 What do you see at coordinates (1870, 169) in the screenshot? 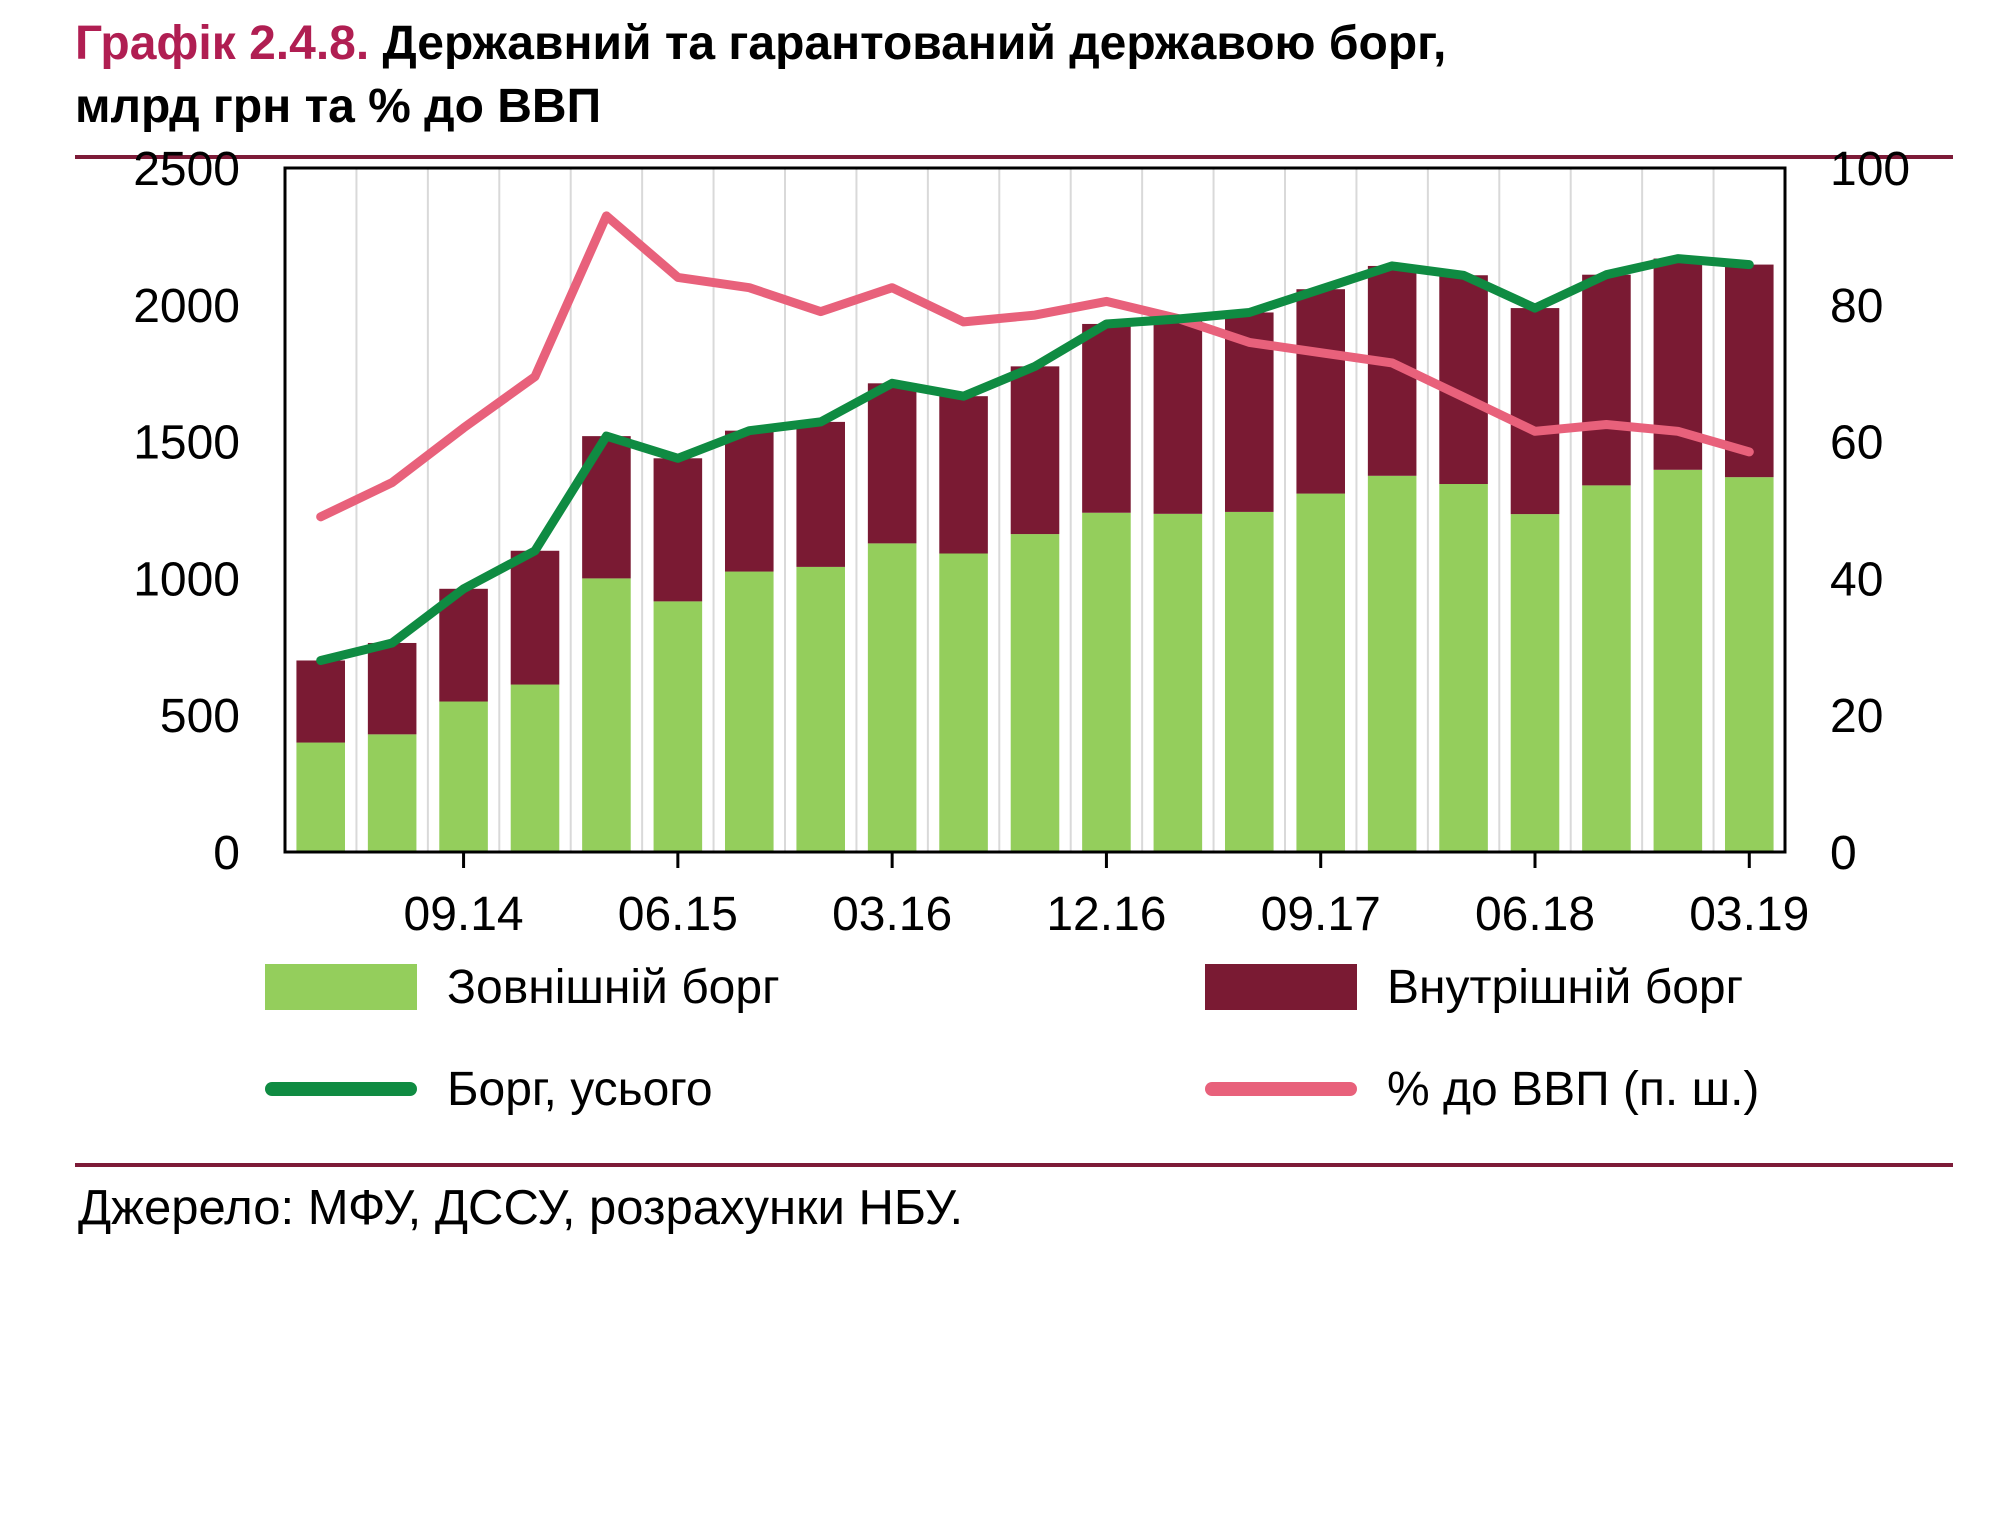
I see `right-axis-tick-label: 100` at bounding box center [1870, 169].